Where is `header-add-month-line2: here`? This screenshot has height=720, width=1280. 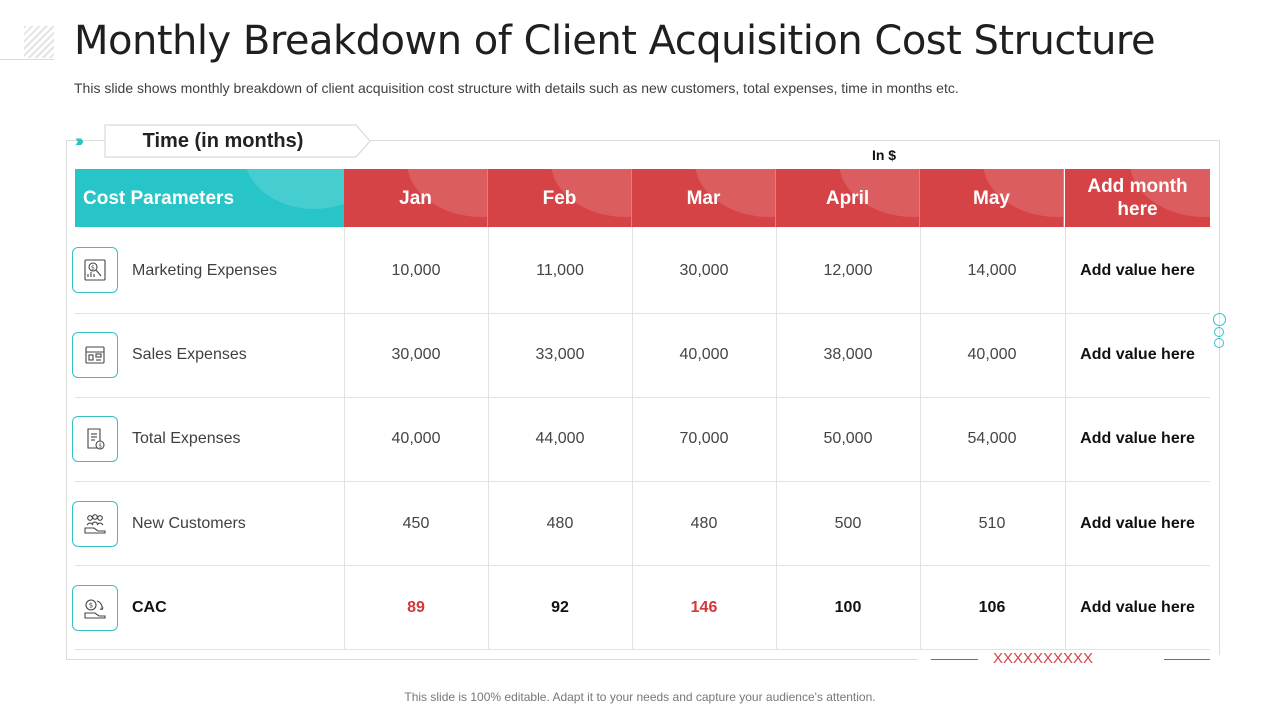 header-add-month-line2: here is located at coordinates (1137, 209).